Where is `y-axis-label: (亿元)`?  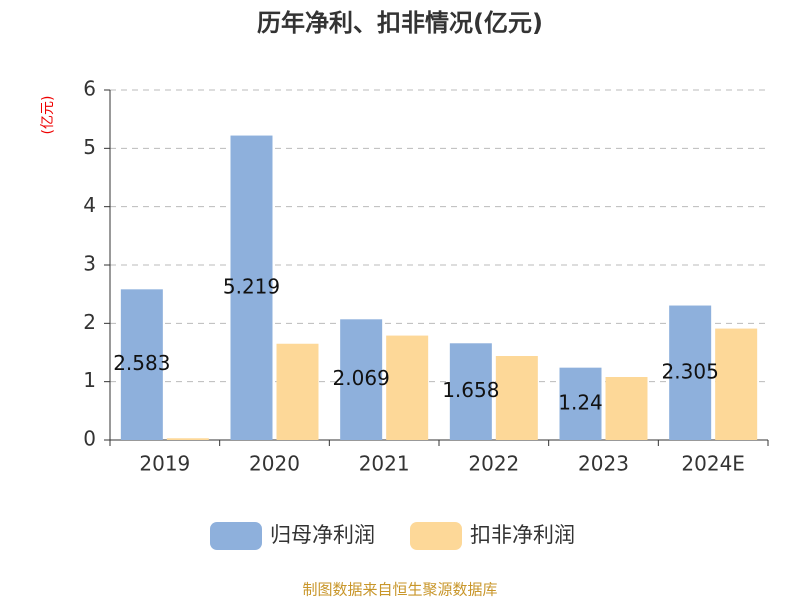 y-axis-label: (亿元) is located at coordinates (48, 115).